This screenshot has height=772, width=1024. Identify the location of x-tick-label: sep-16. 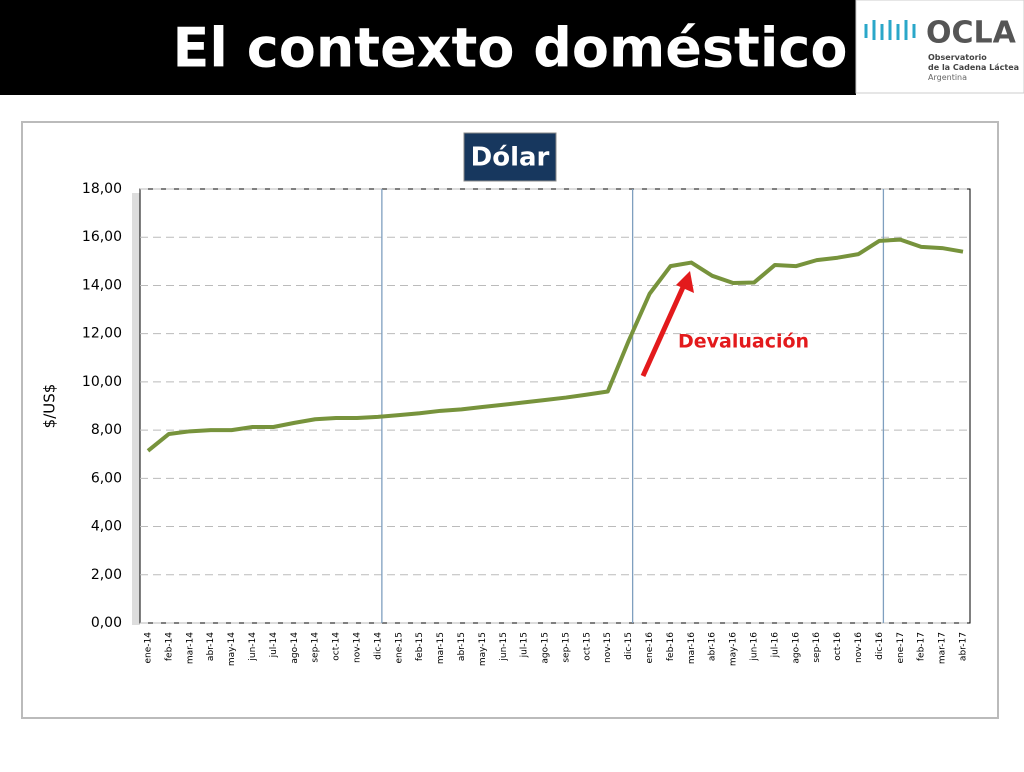
(817, 647).